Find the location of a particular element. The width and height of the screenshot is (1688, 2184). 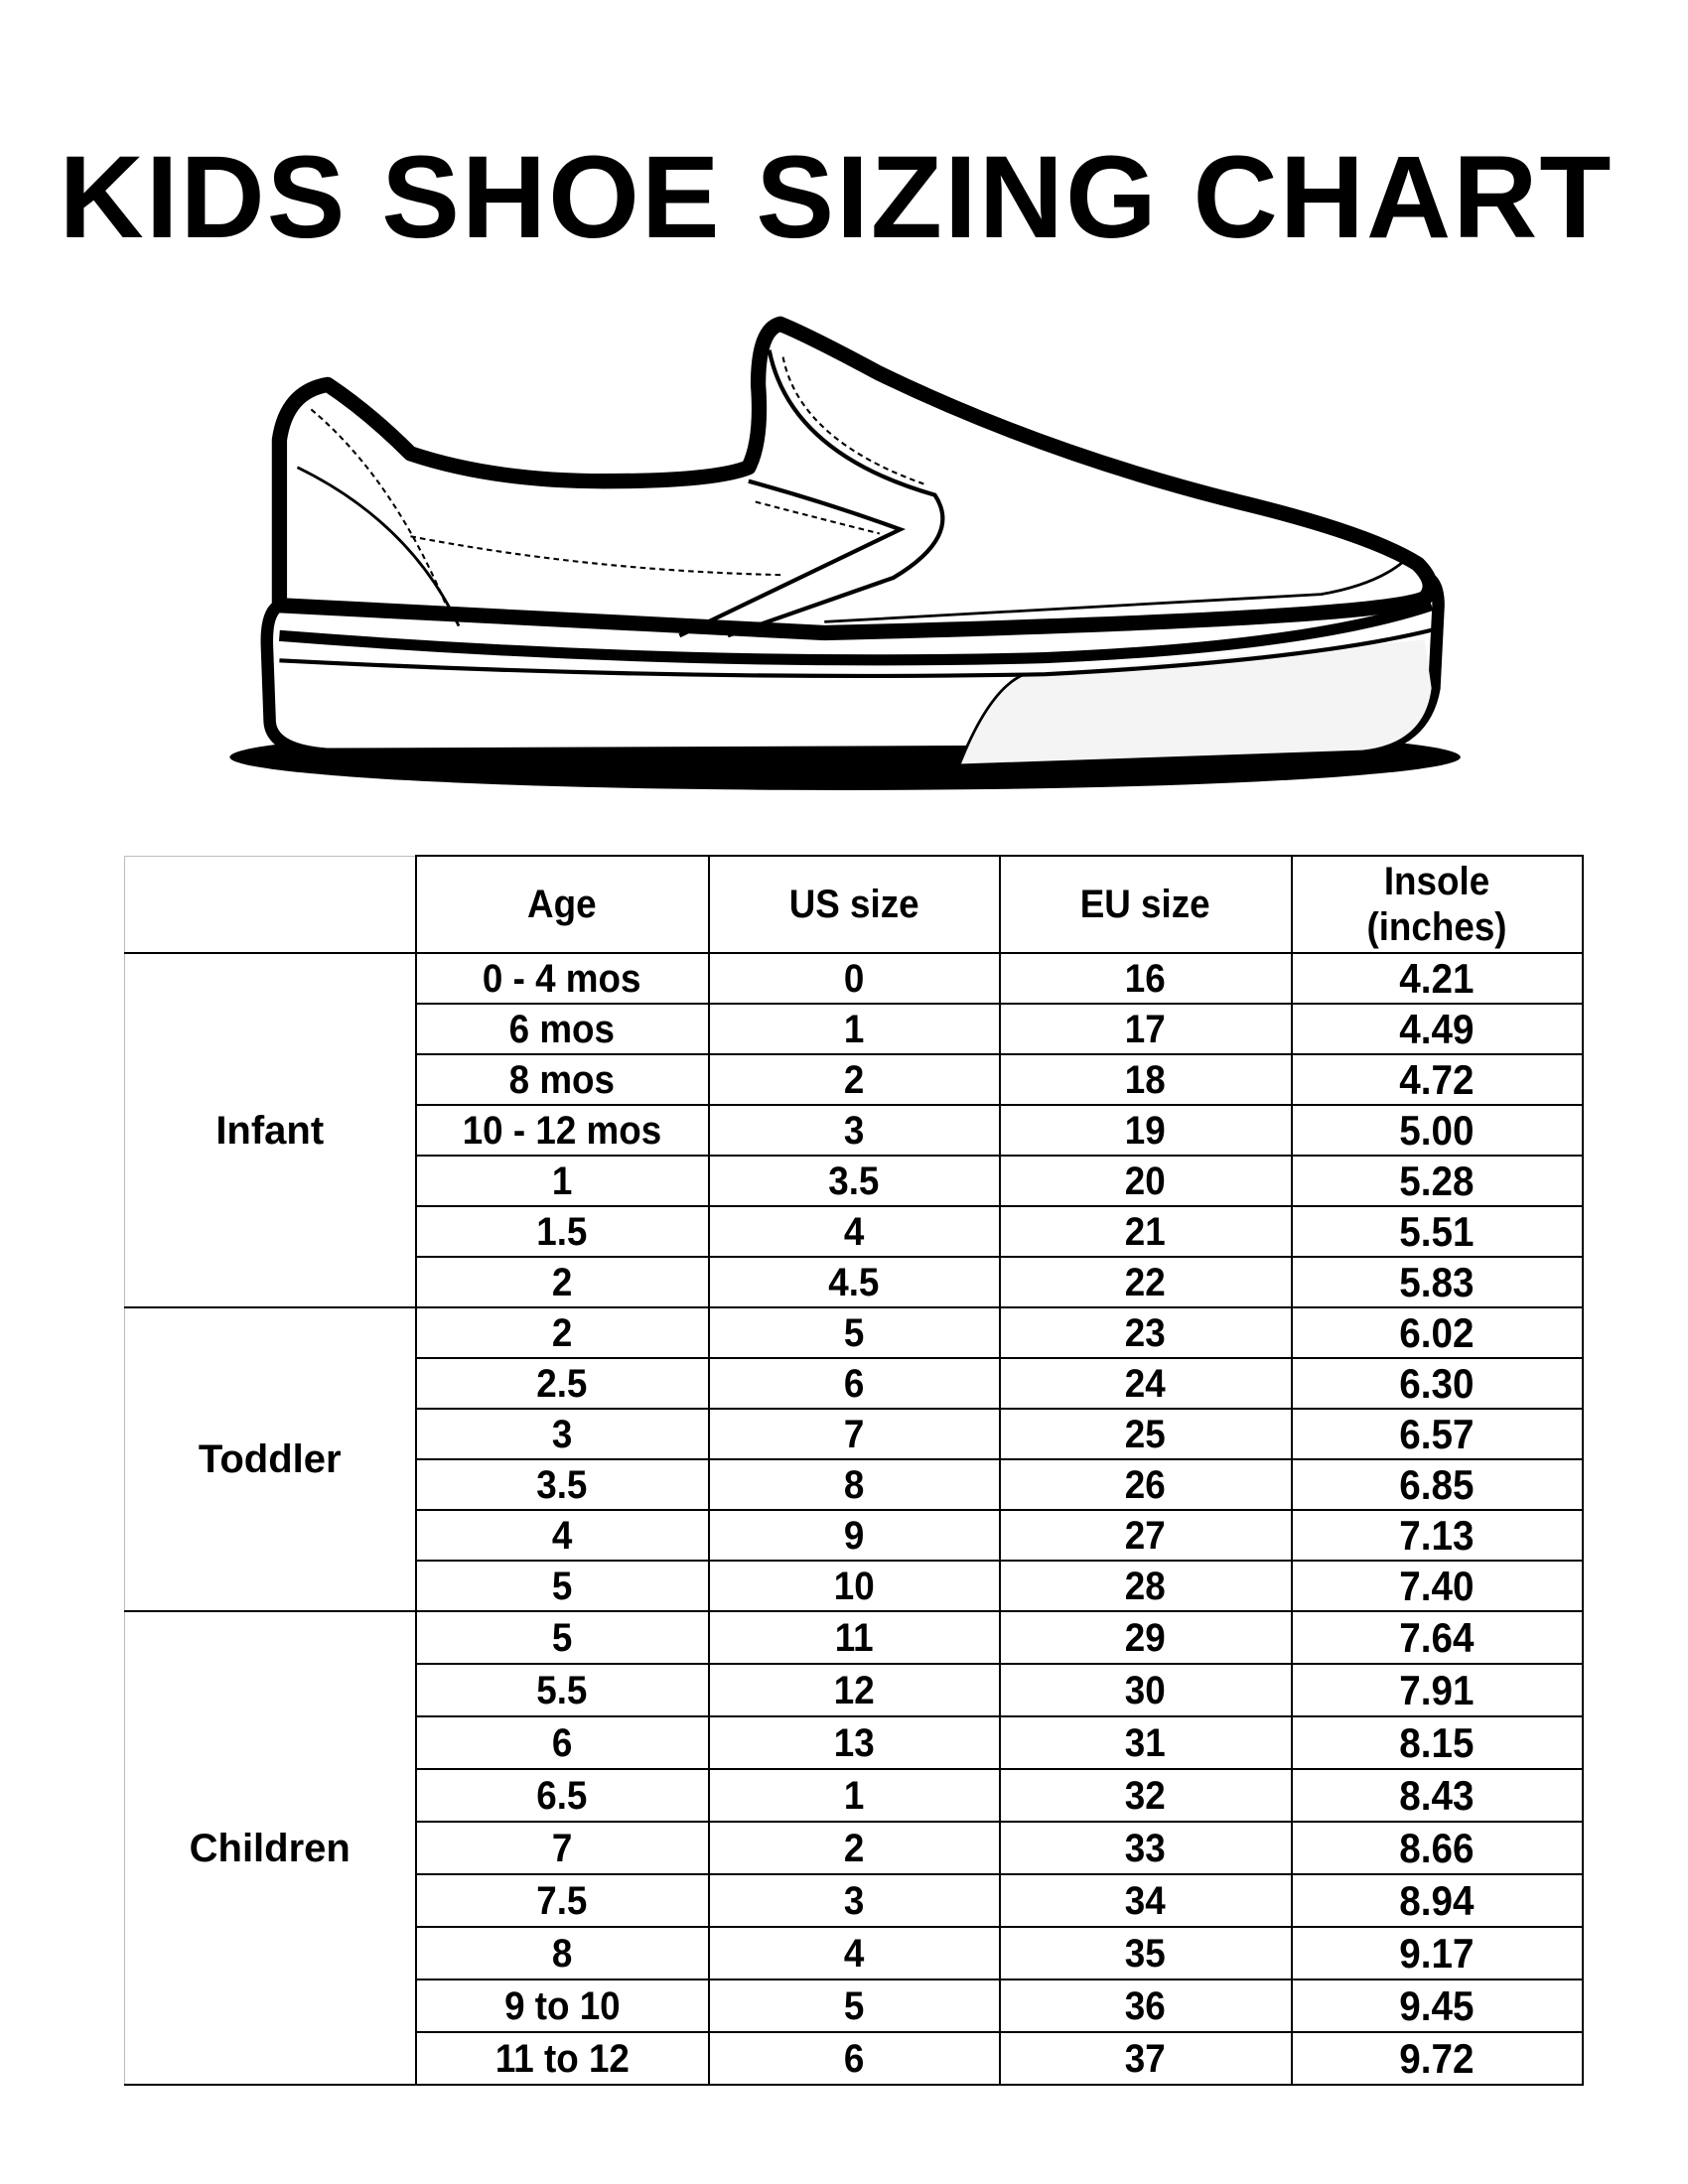

cell-age: 7 is located at coordinates (562, 1848).